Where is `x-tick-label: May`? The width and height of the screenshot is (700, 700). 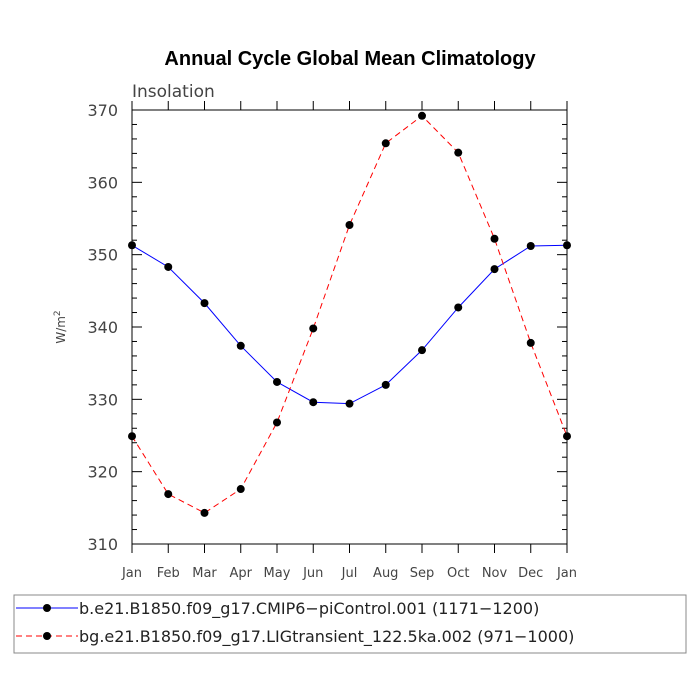 x-tick-label: May is located at coordinates (277, 573).